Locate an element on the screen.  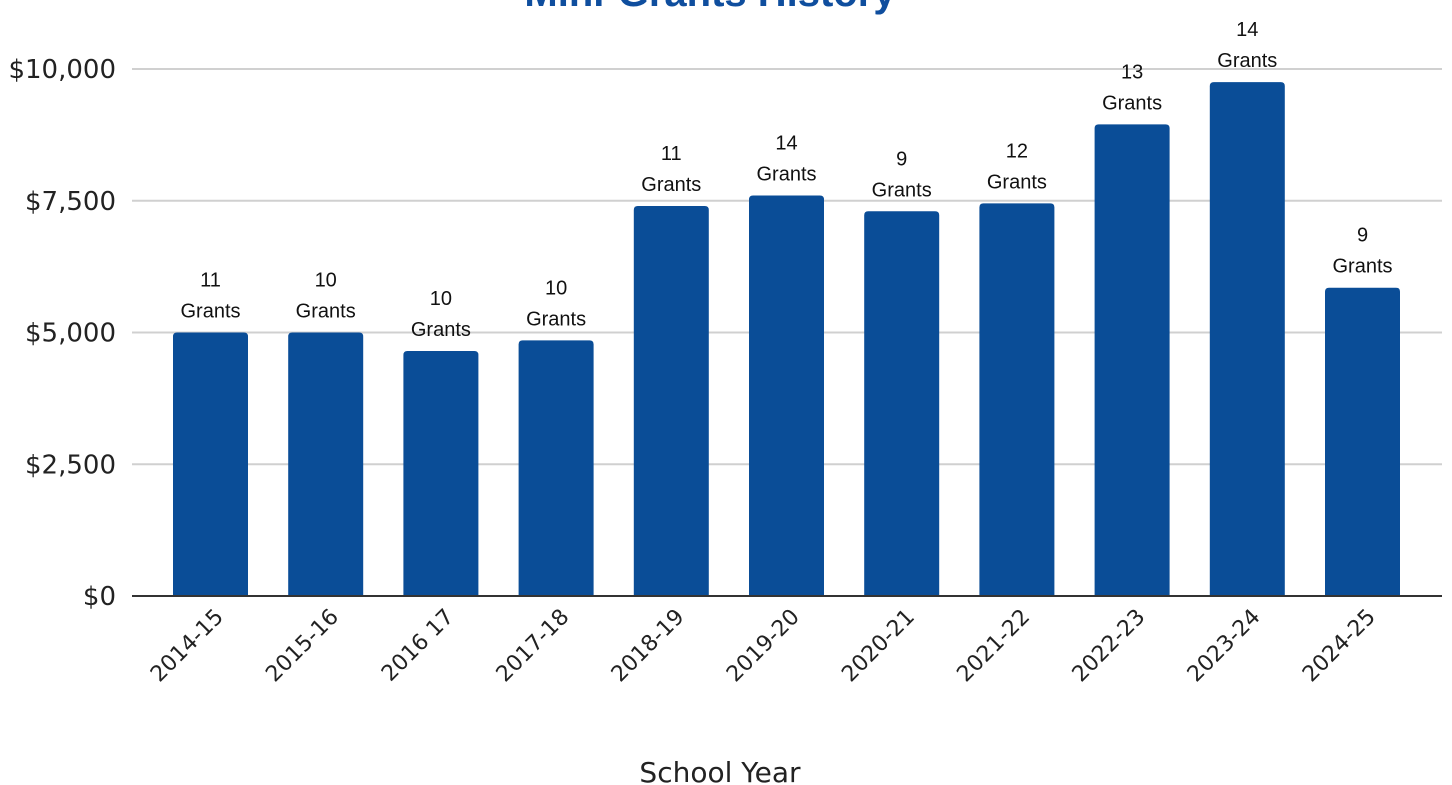
x-tick-label: 2019-20 is located at coordinates (763, 646).